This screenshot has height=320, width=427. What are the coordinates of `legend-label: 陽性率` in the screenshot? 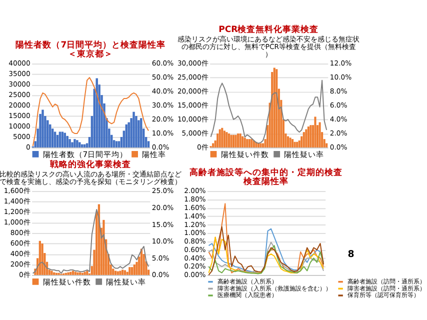 It's located at (154, 154).